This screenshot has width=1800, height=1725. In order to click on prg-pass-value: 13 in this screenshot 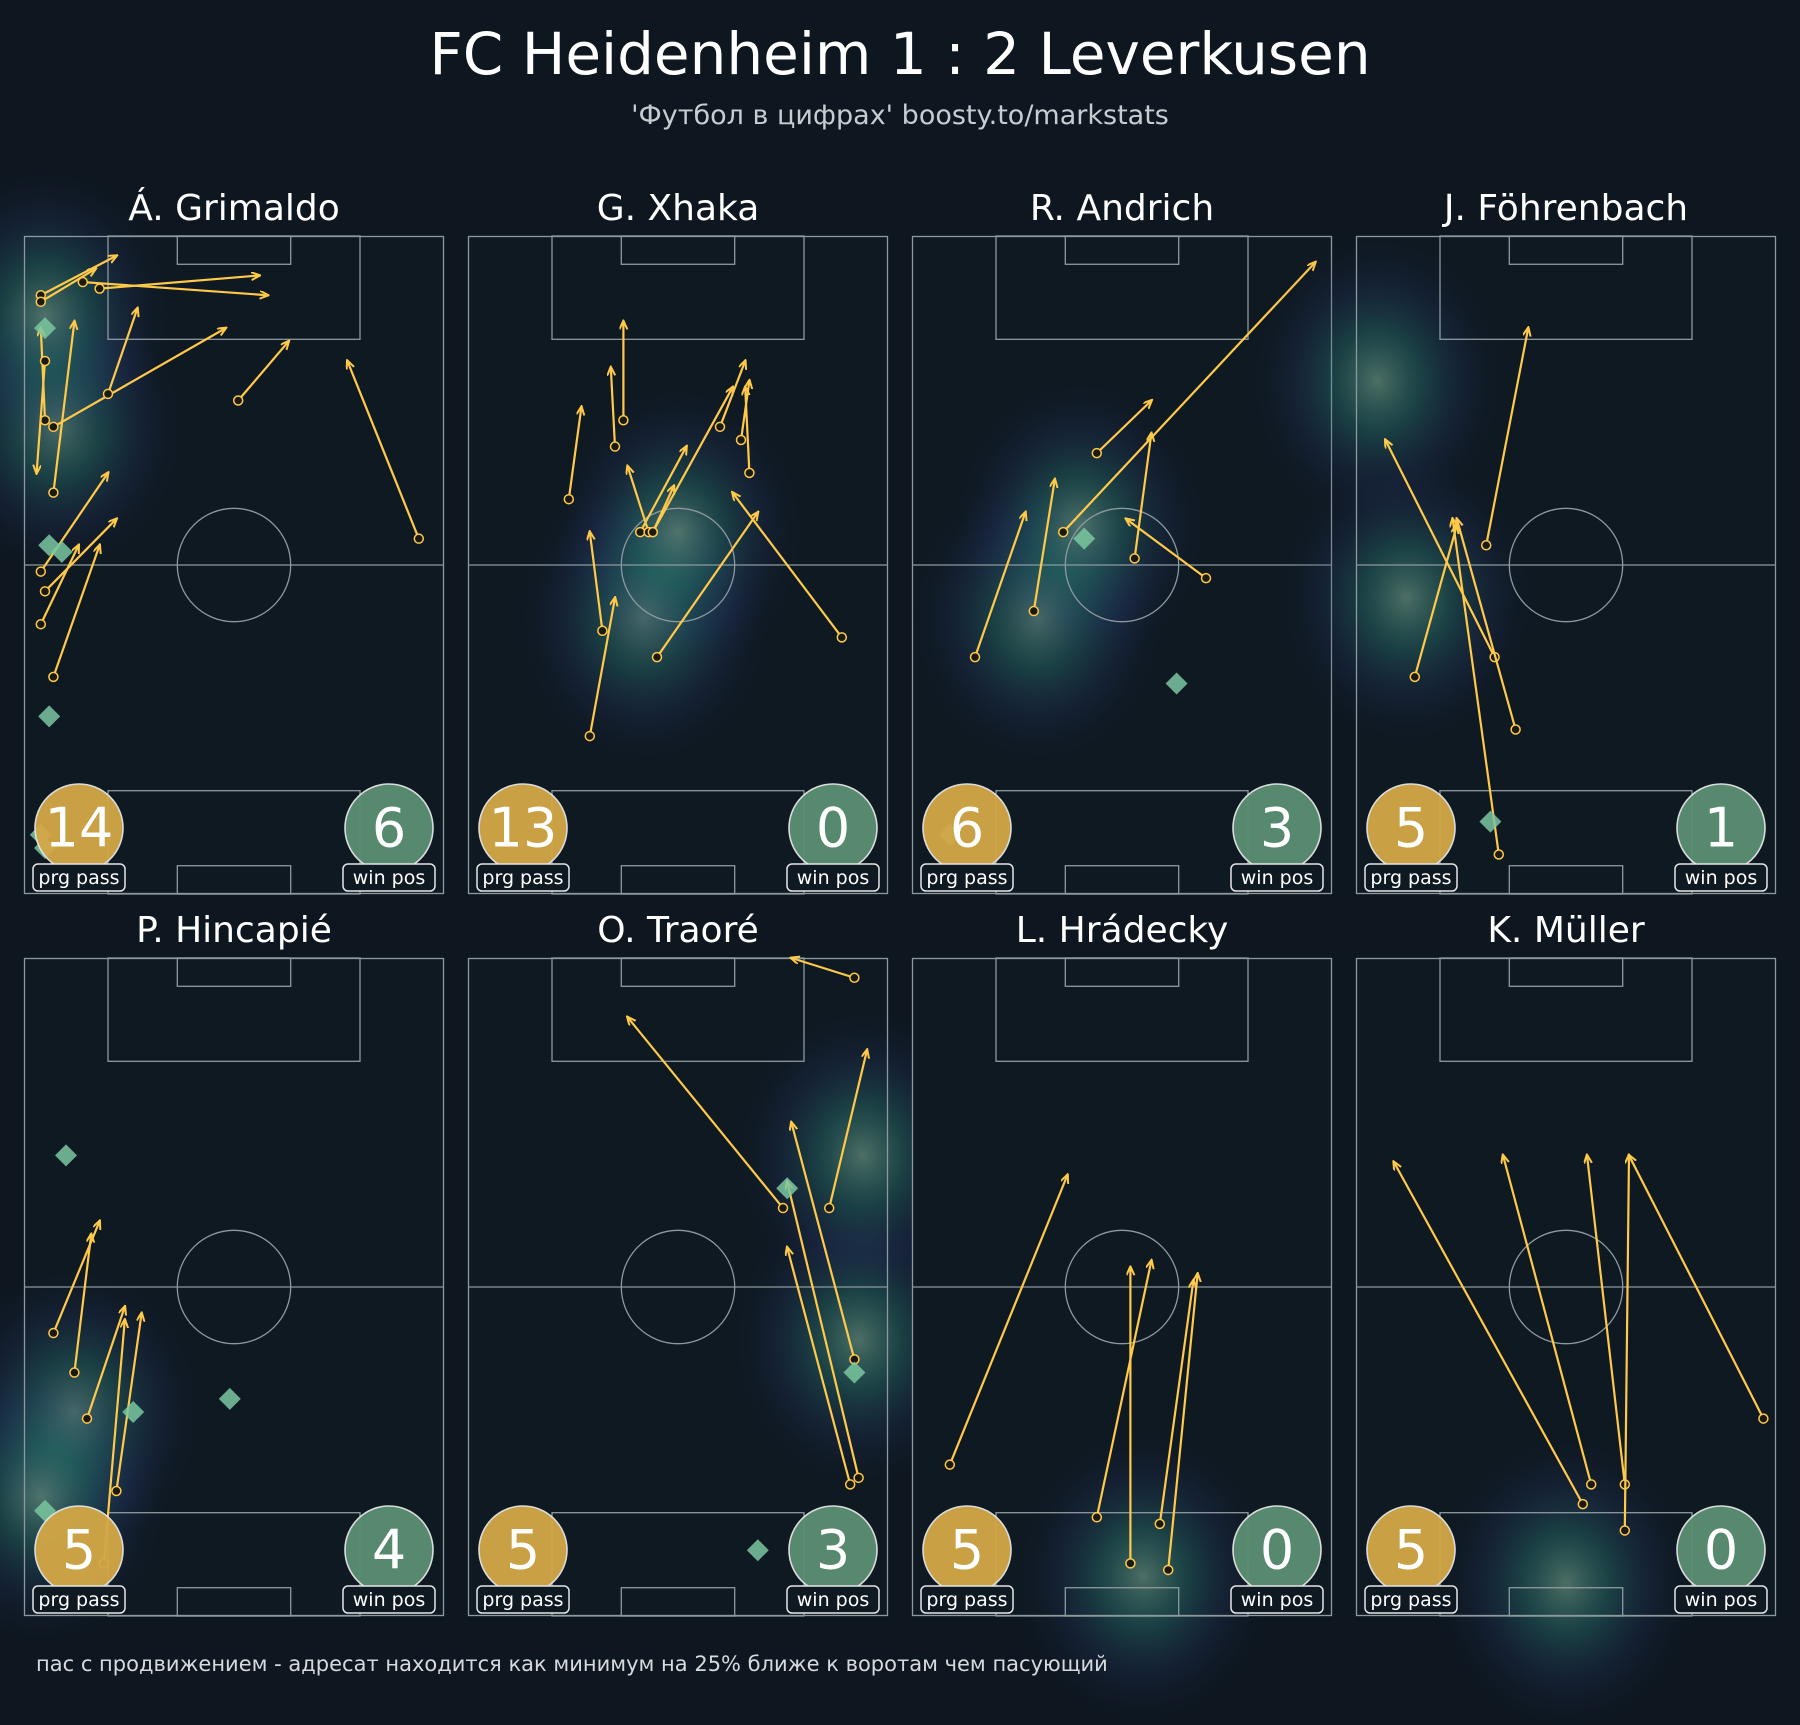, I will do `click(523, 828)`.